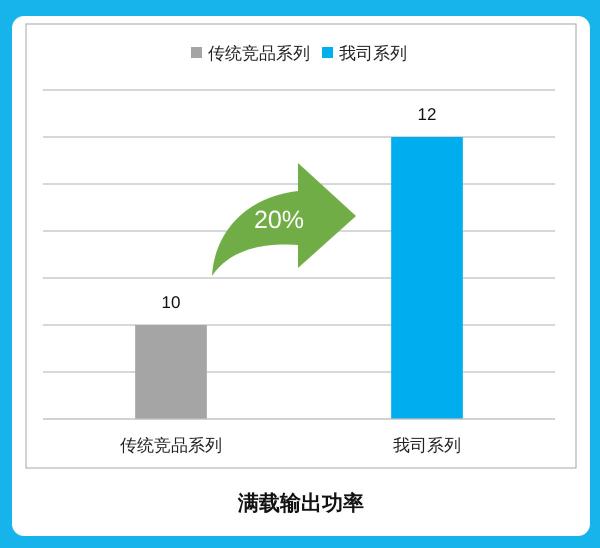 The width and height of the screenshot is (600, 548). I want to click on data-label: 12, so click(427, 114).